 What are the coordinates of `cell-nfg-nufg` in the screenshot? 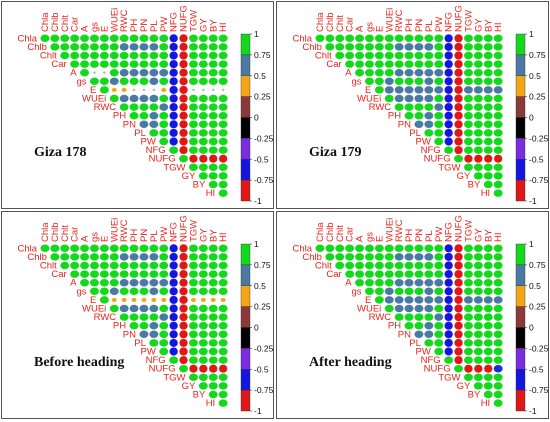 It's located at (459, 150).